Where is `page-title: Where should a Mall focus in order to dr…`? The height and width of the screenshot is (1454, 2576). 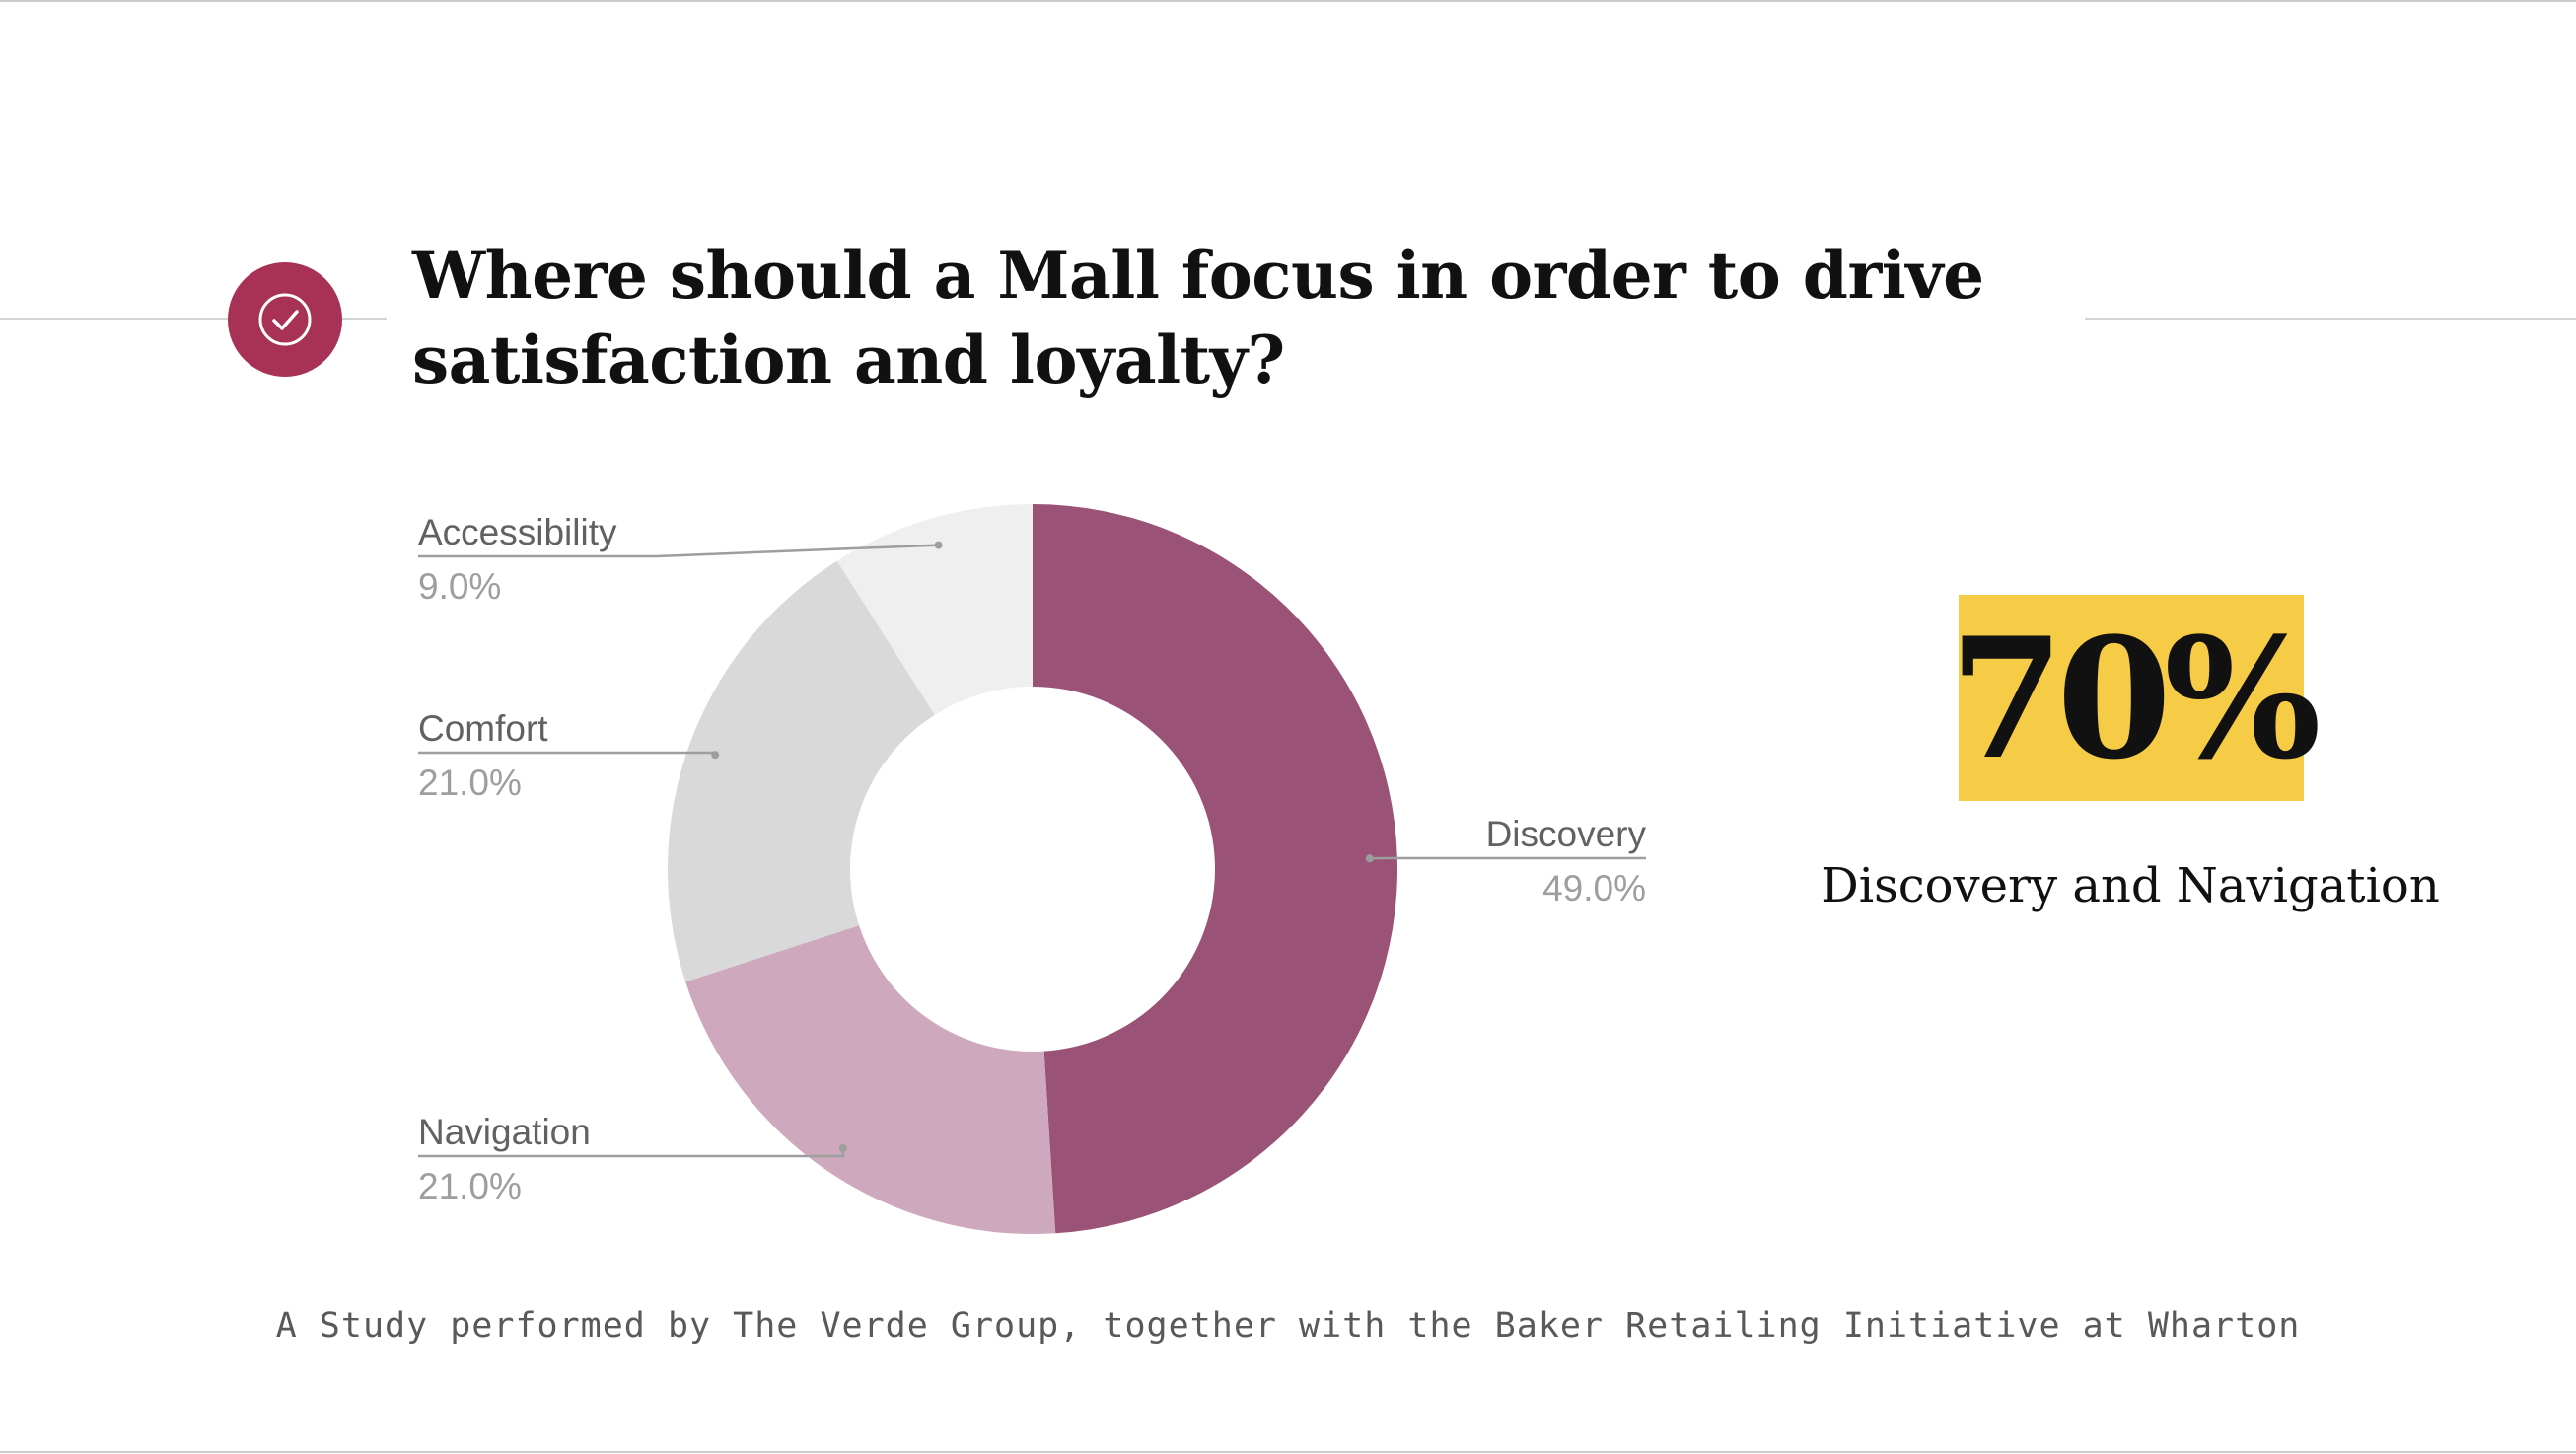
page-title: Where should a Mall focus in order to dr… is located at coordinates (1198, 318).